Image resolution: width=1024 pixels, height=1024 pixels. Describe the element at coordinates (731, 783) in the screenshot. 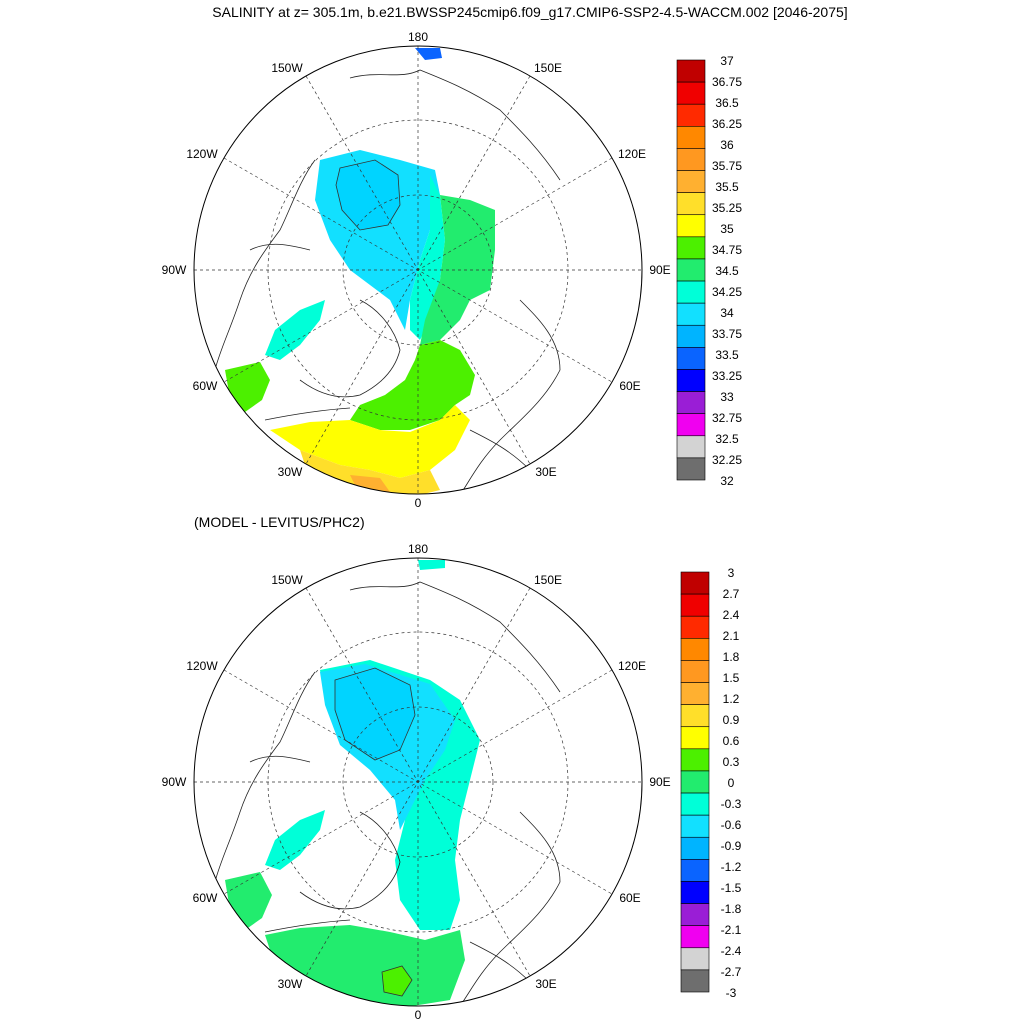

I see `colorbar-tick-label: 0` at that location.